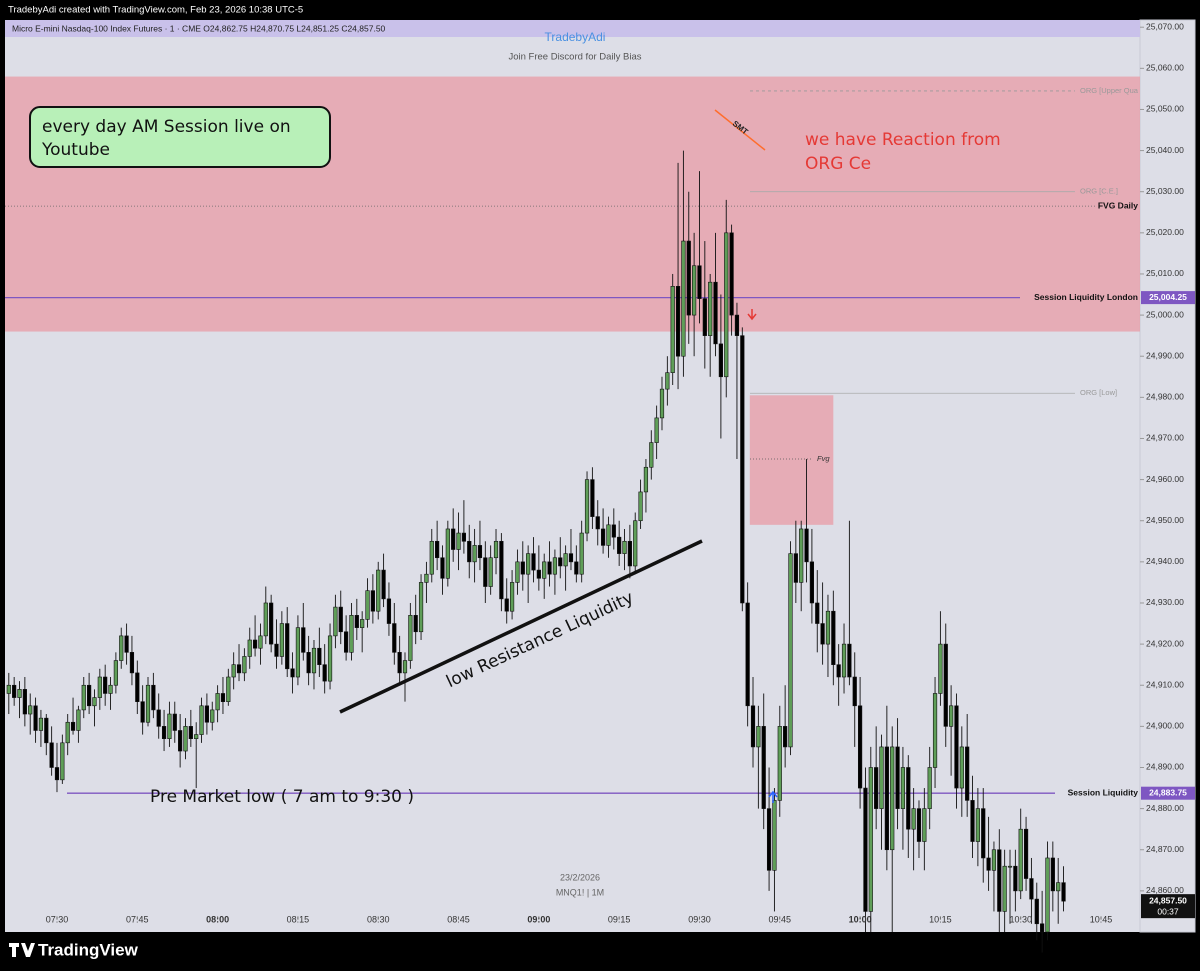 The height and width of the screenshot is (971, 1200). What do you see at coordinates (1165, 684) in the screenshot?
I see `y-tick-label: 24,910.00` at bounding box center [1165, 684].